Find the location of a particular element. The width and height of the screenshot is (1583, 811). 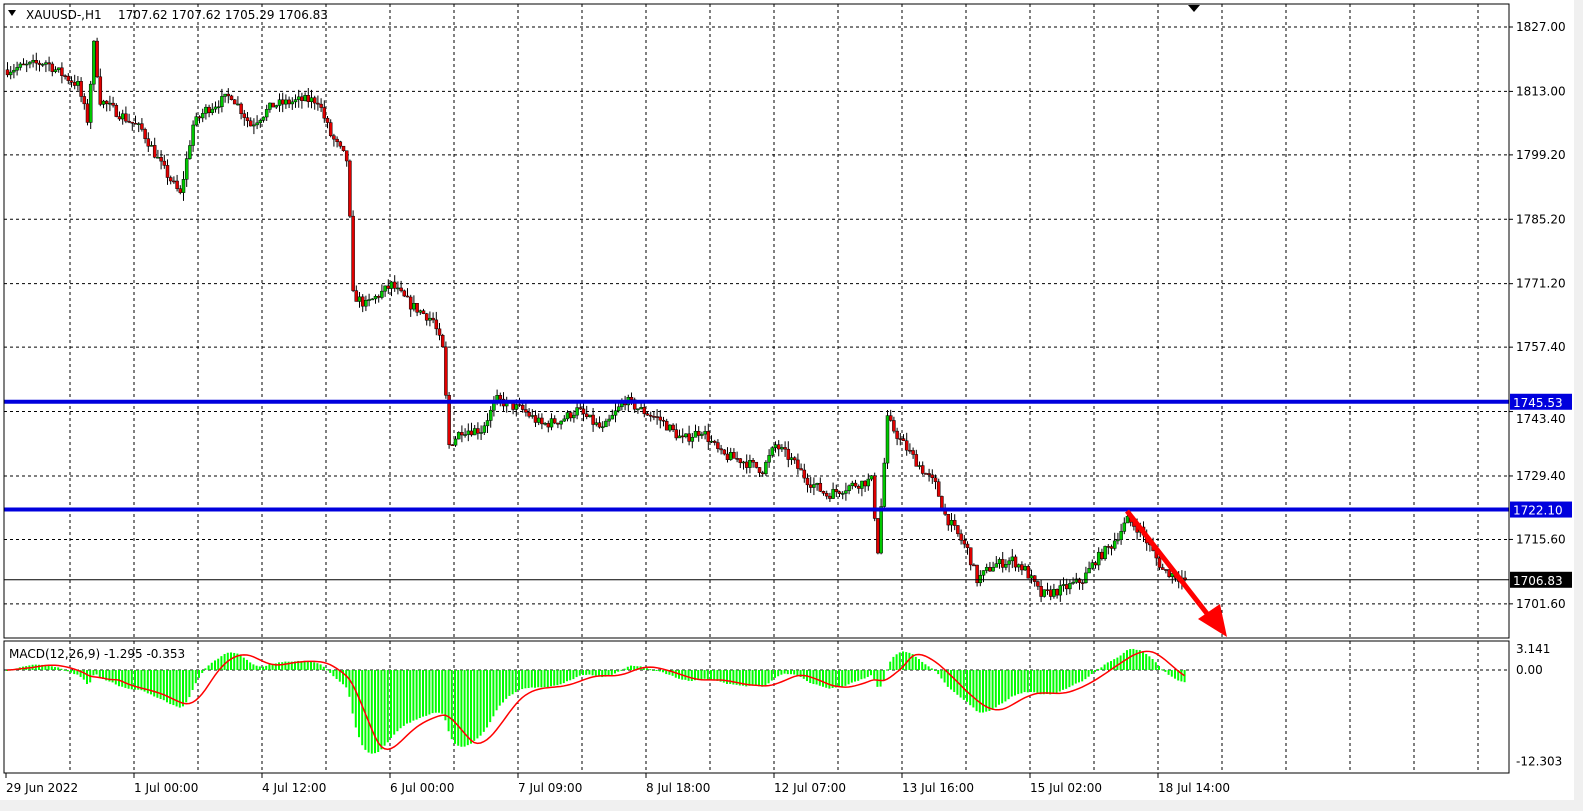

time-label: 15 Jul 02:00 is located at coordinates (1066, 788).